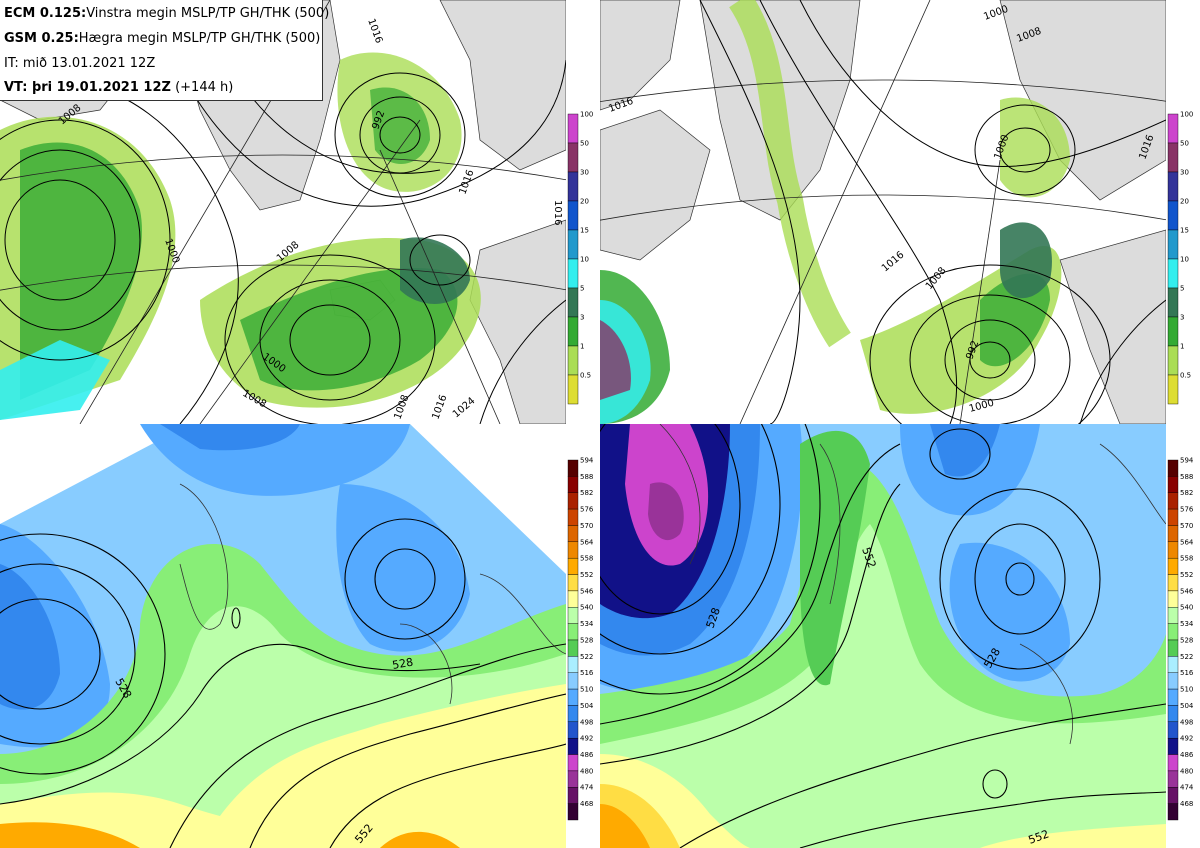 The width and height of the screenshot is (1200, 848). I want to click on legend-label: 480, so click(1186, 771).